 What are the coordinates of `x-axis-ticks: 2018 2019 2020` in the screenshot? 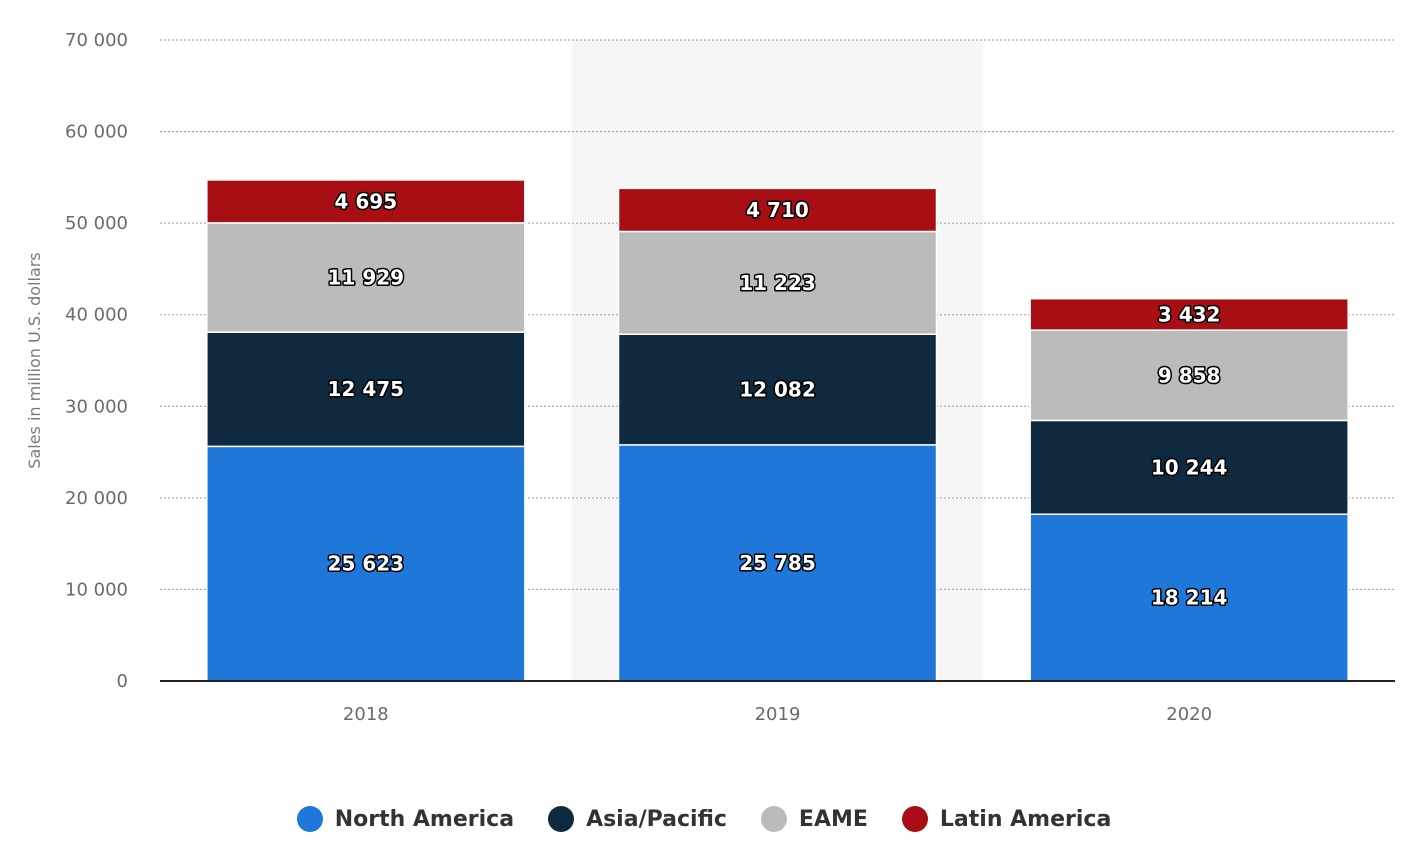 It's located at (777, 714).